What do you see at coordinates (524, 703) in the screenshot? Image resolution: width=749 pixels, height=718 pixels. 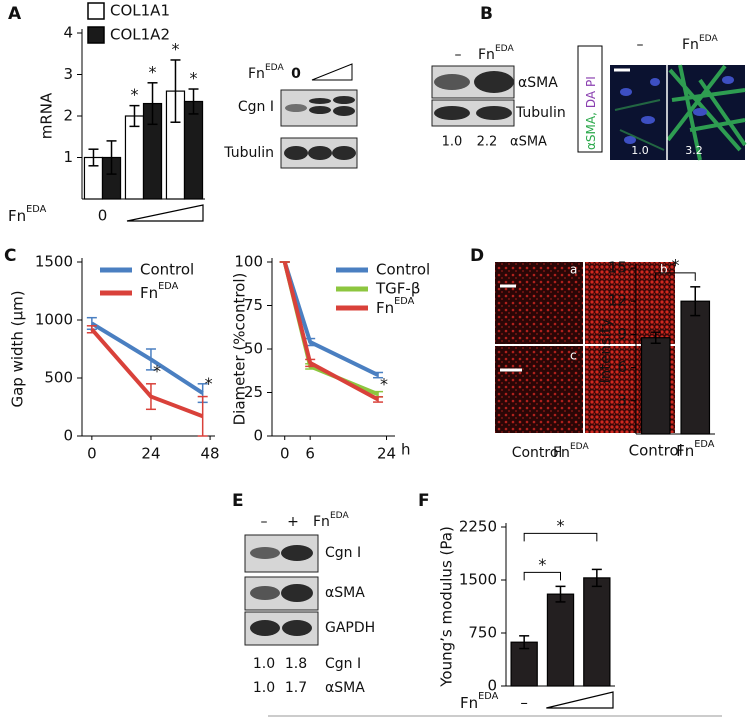 I see `x-tick-label: –` at bounding box center [524, 703].